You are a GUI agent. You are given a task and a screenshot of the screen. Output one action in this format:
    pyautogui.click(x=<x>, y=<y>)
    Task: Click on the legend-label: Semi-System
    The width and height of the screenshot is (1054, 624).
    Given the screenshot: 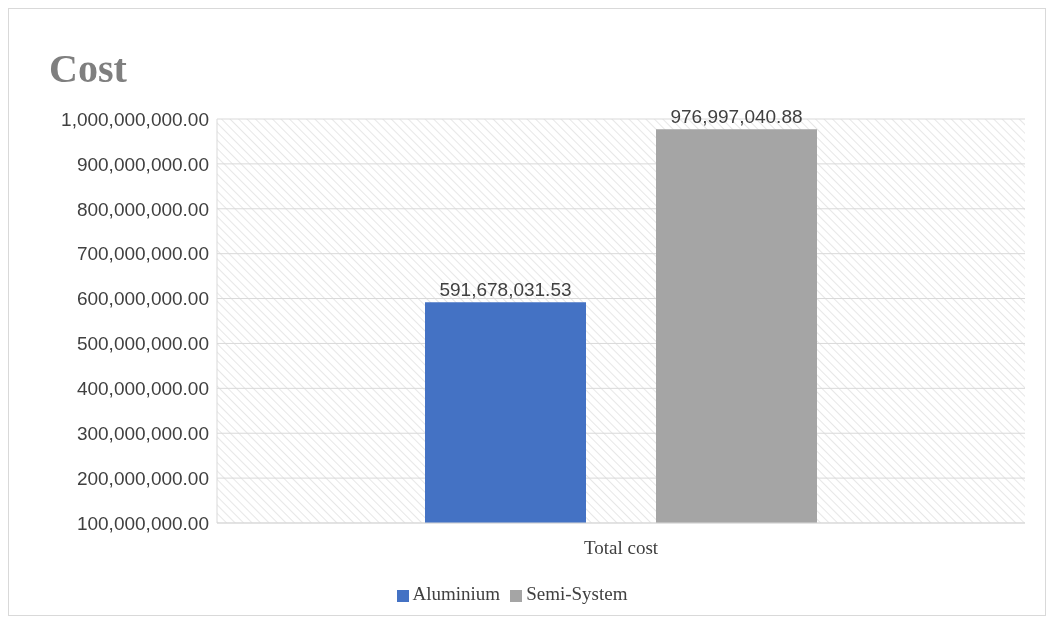 What is the action you would take?
    pyautogui.click(x=577, y=593)
    